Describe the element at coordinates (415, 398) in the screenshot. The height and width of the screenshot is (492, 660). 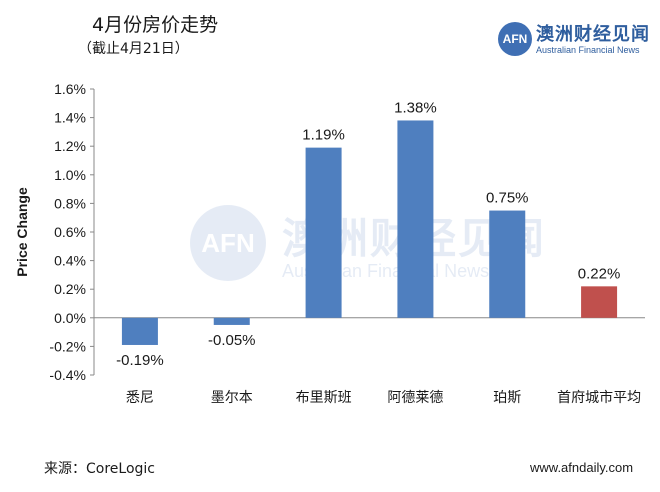
I see `x-category-label: 阿德莱德` at that location.